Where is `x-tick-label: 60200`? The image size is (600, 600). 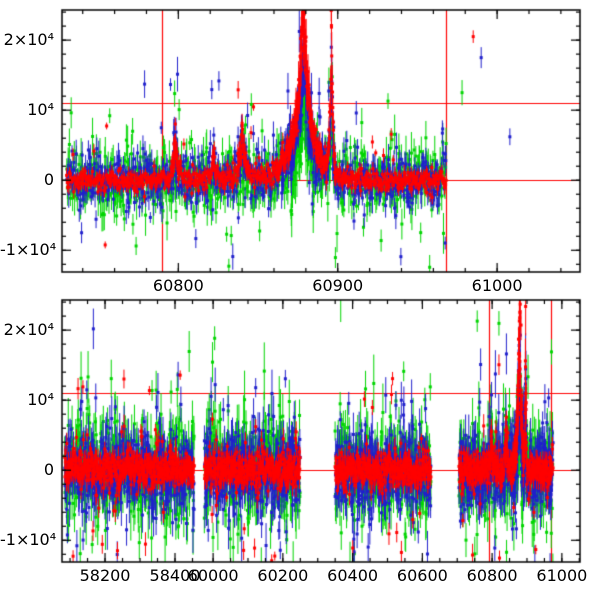
x-tick-label: 60200 is located at coordinates (283, 575).